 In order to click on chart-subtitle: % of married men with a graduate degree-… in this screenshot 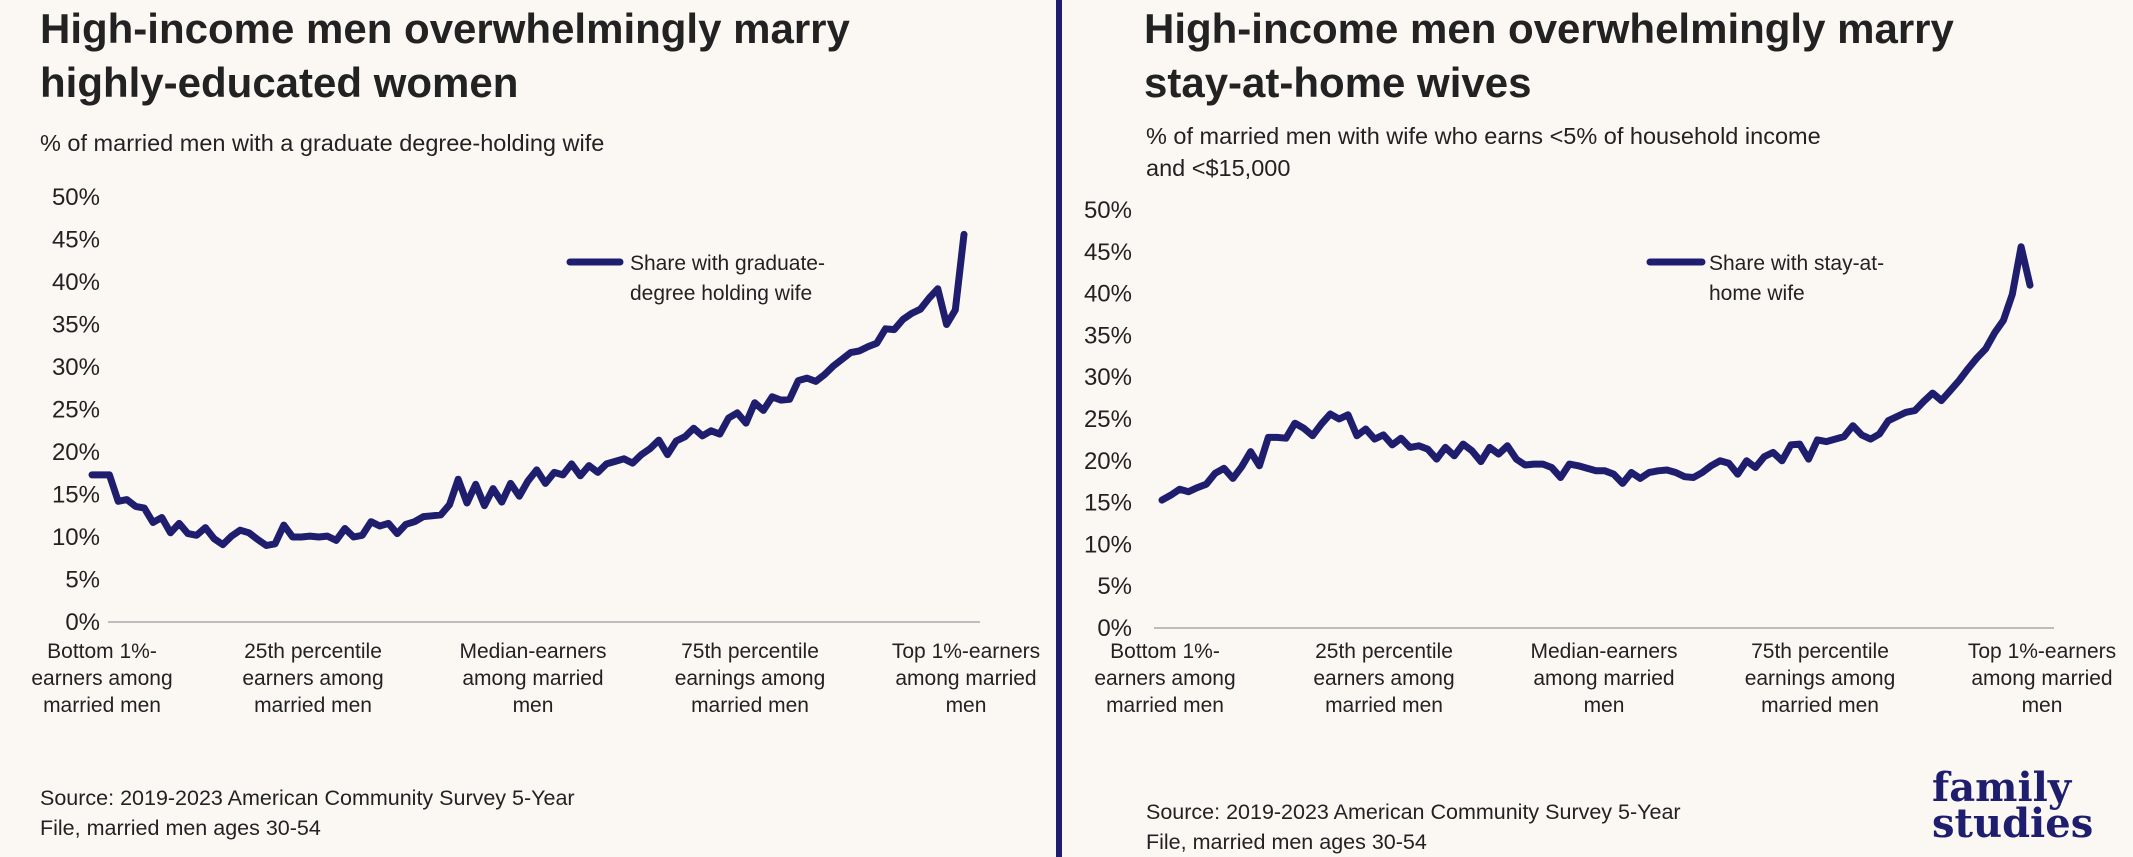, I will do `click(322, 143)`.